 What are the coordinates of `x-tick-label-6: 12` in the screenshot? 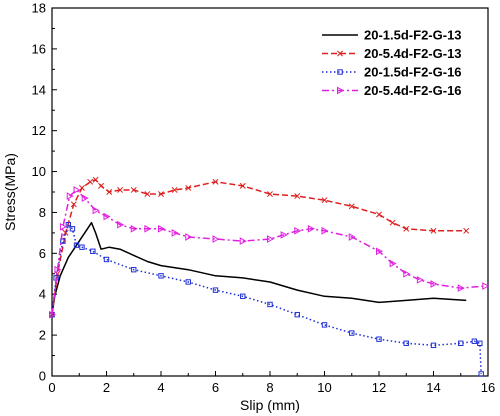 It's located at (379, 387).